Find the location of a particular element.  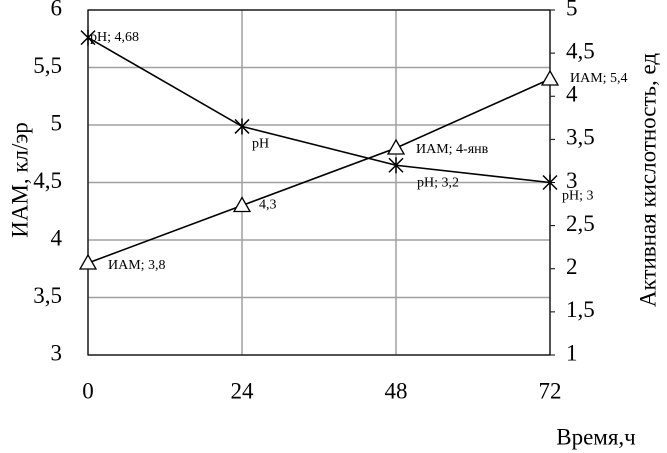

y-tick-label: 5,5 is located at coordinates (47, 65).